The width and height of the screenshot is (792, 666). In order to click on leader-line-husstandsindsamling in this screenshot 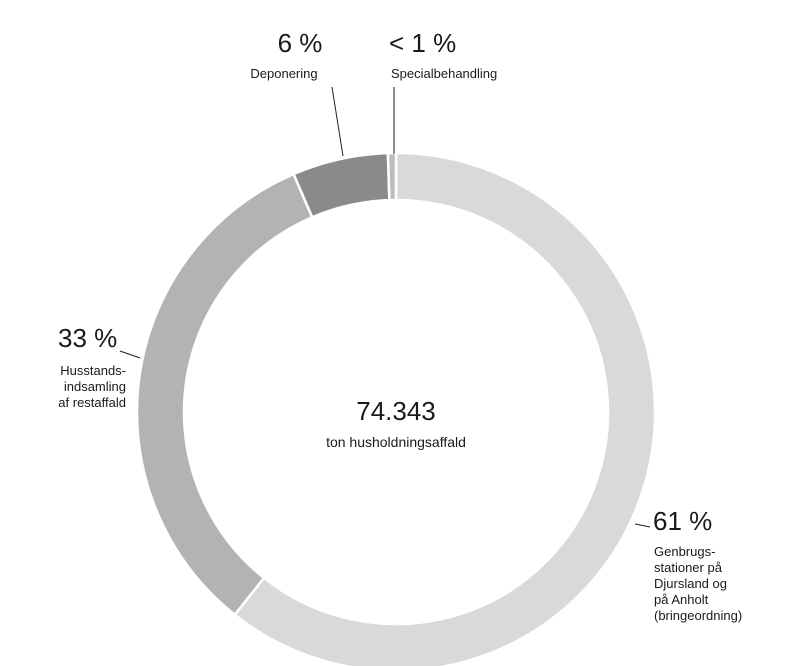, I will do `click(130, 354)`.